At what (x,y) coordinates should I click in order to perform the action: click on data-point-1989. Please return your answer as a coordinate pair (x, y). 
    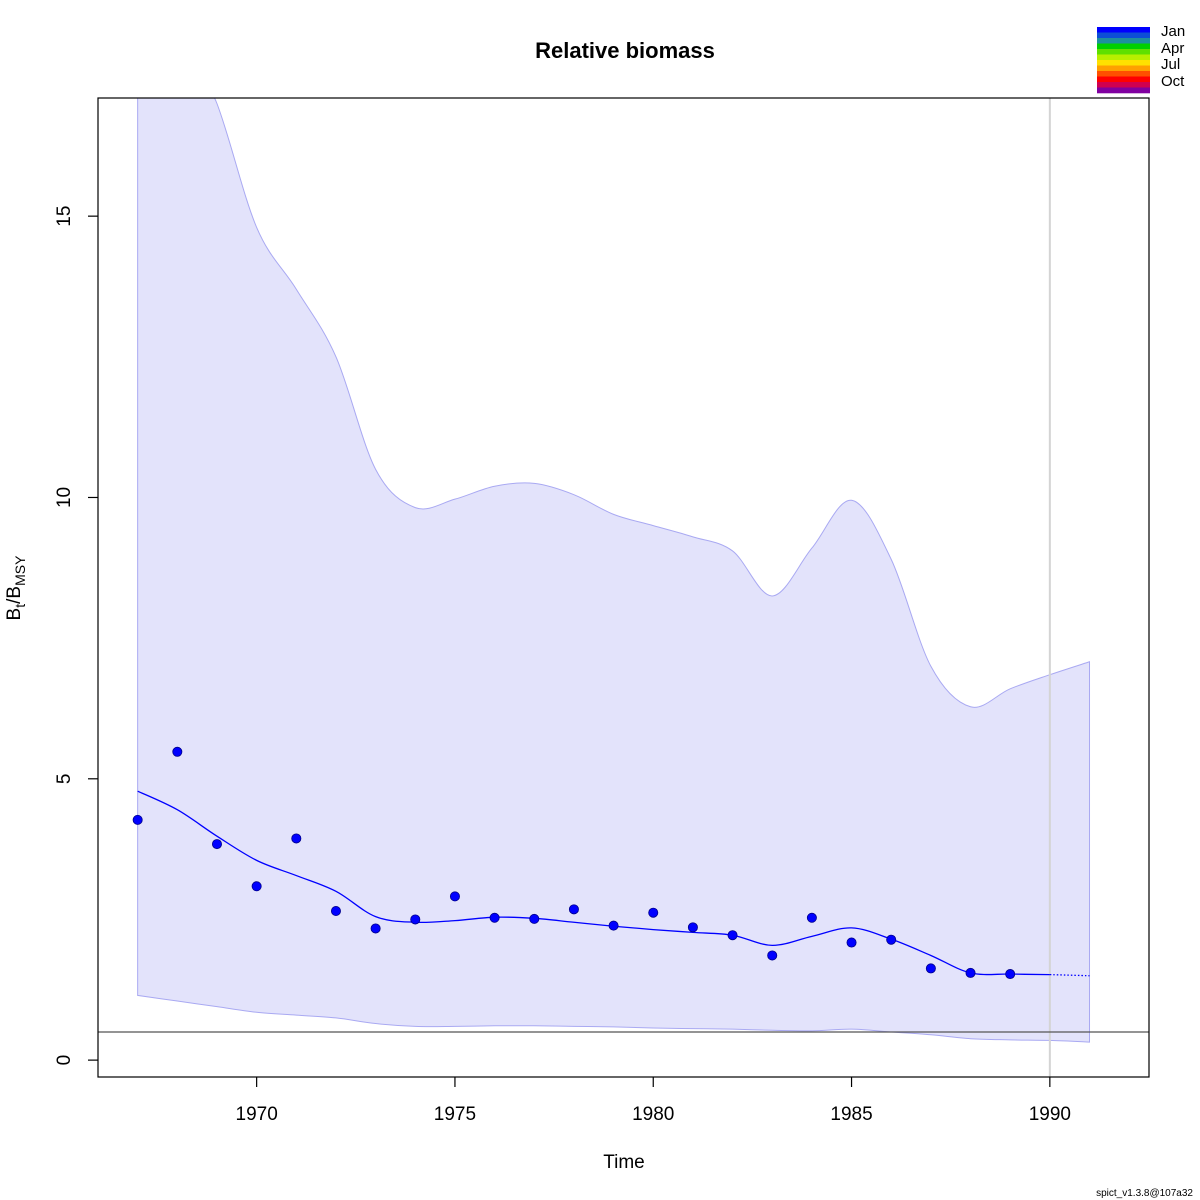
    Looking at the image, I should click on (1010, 974).